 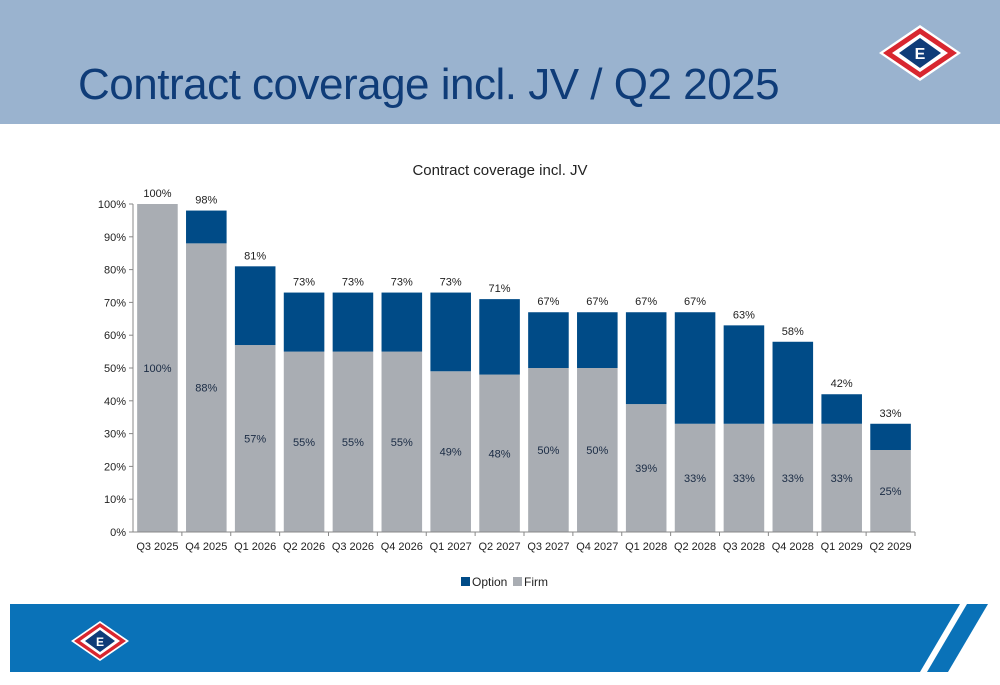 I want to click on legend-label: Firm, so click(x=536, y=582).